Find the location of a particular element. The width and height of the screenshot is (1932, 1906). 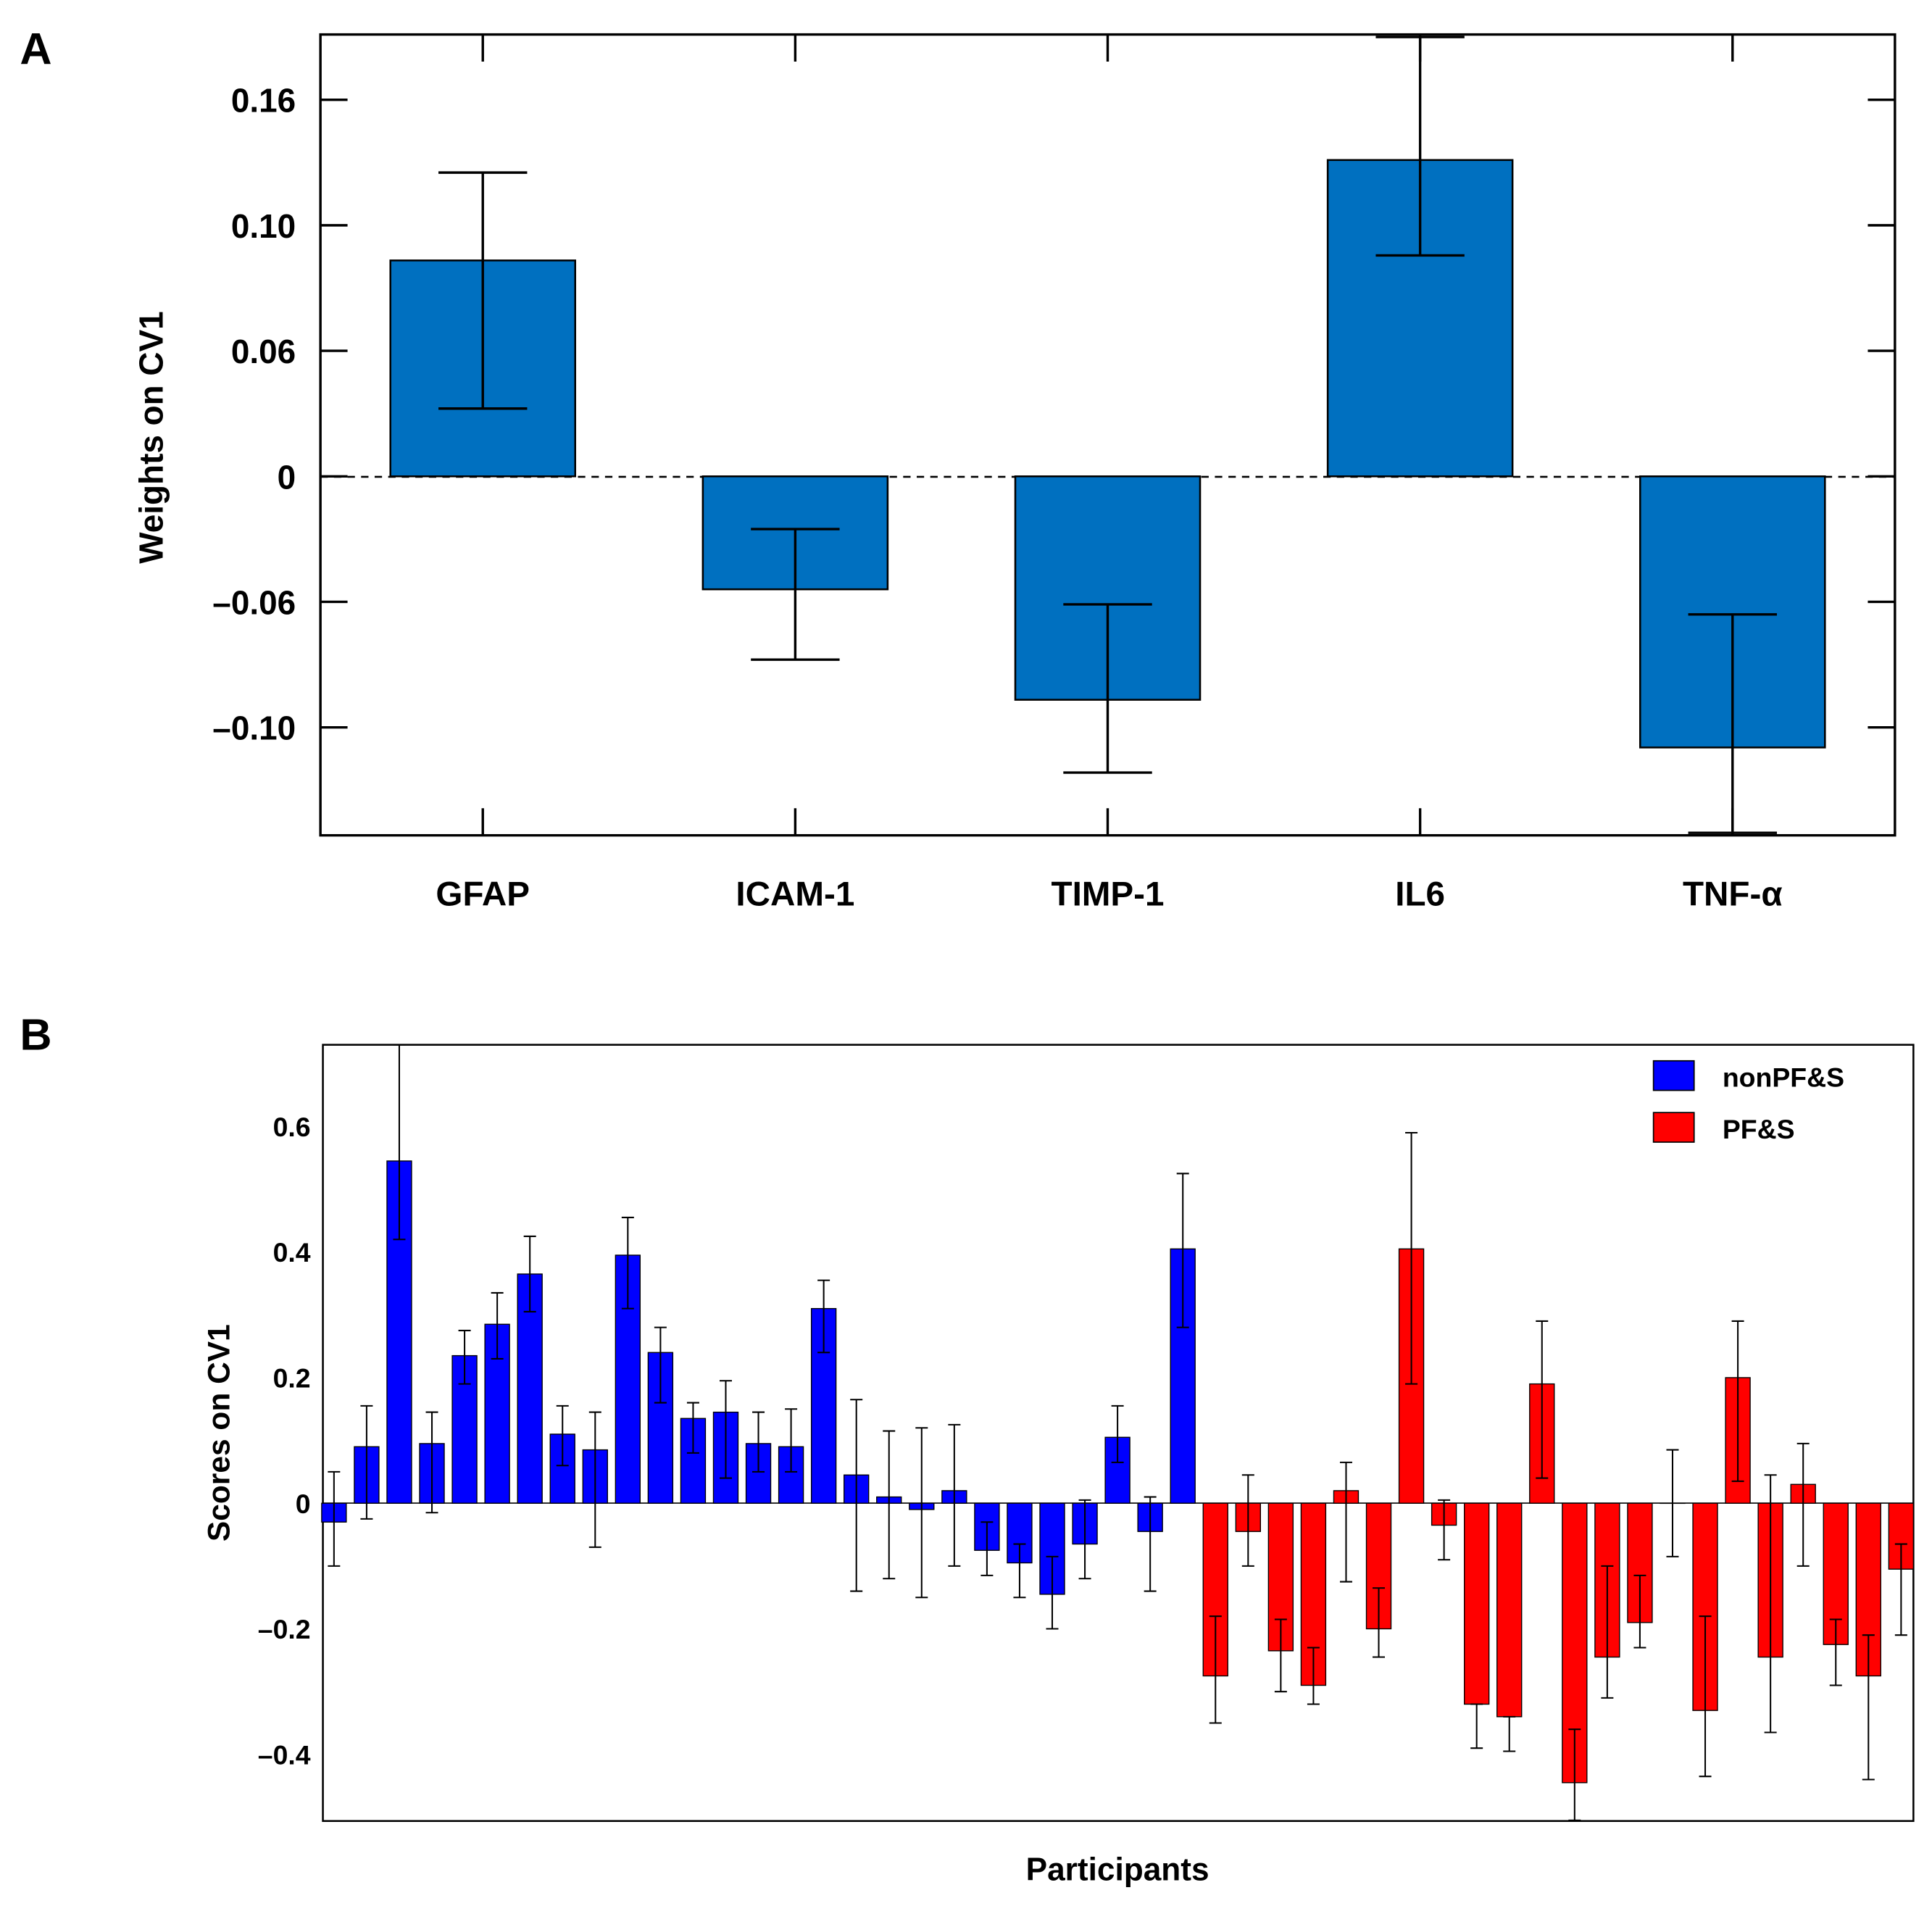

panel-b-x-axis-label: Participants is located at coordinates (1118, 1869).